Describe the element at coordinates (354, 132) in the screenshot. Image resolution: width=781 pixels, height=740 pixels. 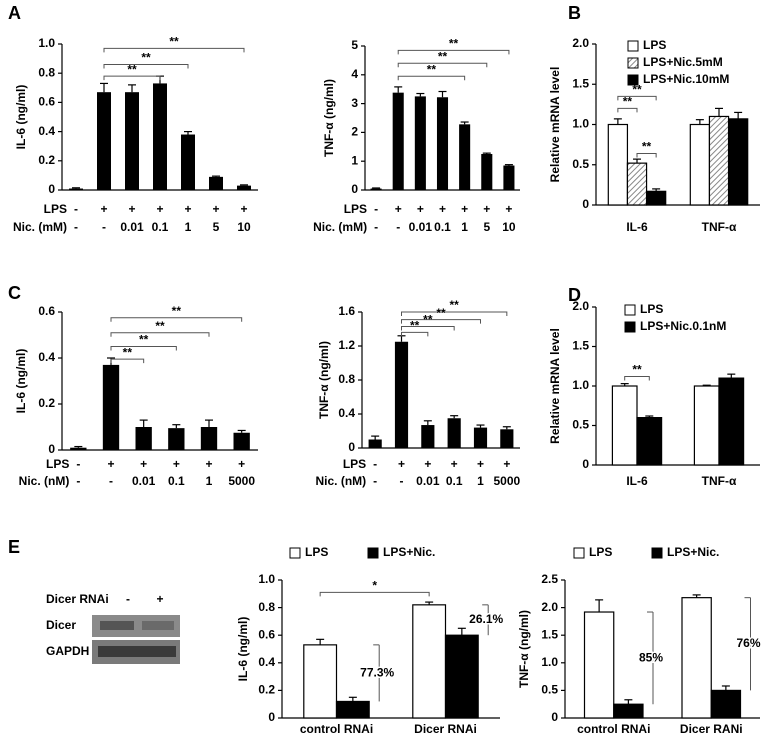
I see `y-tick-label: 2` at that location.